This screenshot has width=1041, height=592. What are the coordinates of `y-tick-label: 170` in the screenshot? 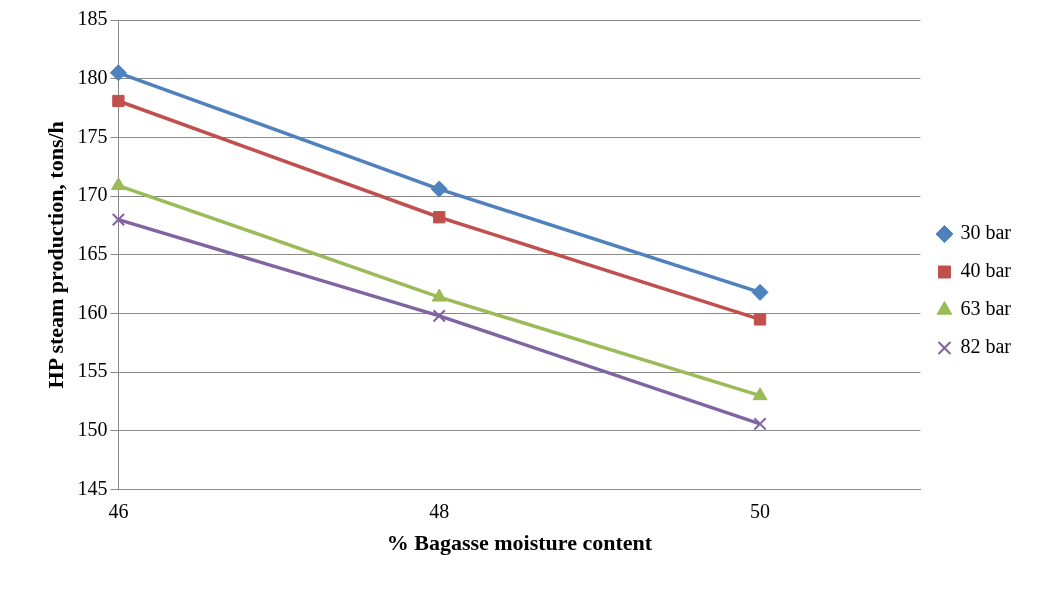 It's located at (92, 194).